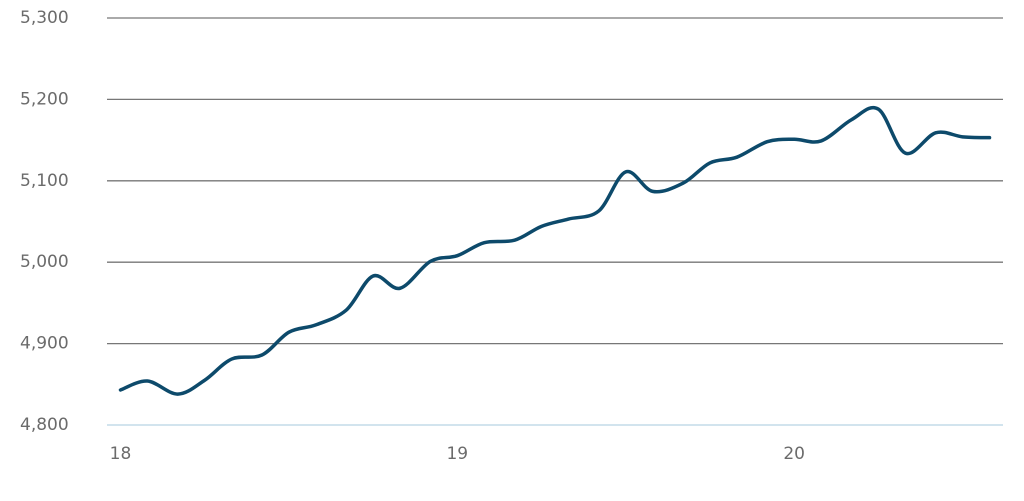 Image resolution: width=1024 pixels, height=501 pixels. What do you see at coordinates (44, 344) in the screenshot?
I see `y-tick-label: 4,900` at bounding box center [44, 344].